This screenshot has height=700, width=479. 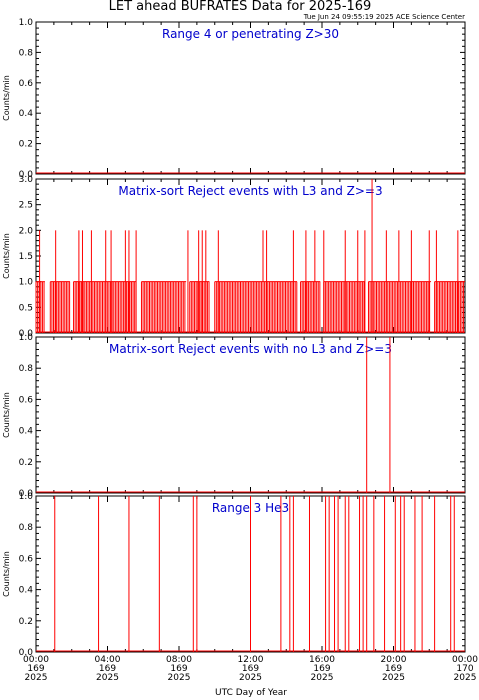 I want to click on y-tick-label: 2.0, so click(x=26, y=231).